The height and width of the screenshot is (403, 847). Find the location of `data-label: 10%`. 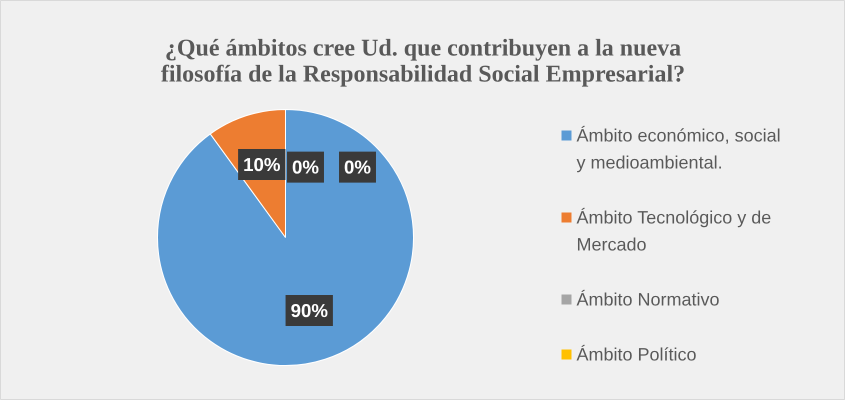

data-label: 10% is located at coordinates (262, 164).